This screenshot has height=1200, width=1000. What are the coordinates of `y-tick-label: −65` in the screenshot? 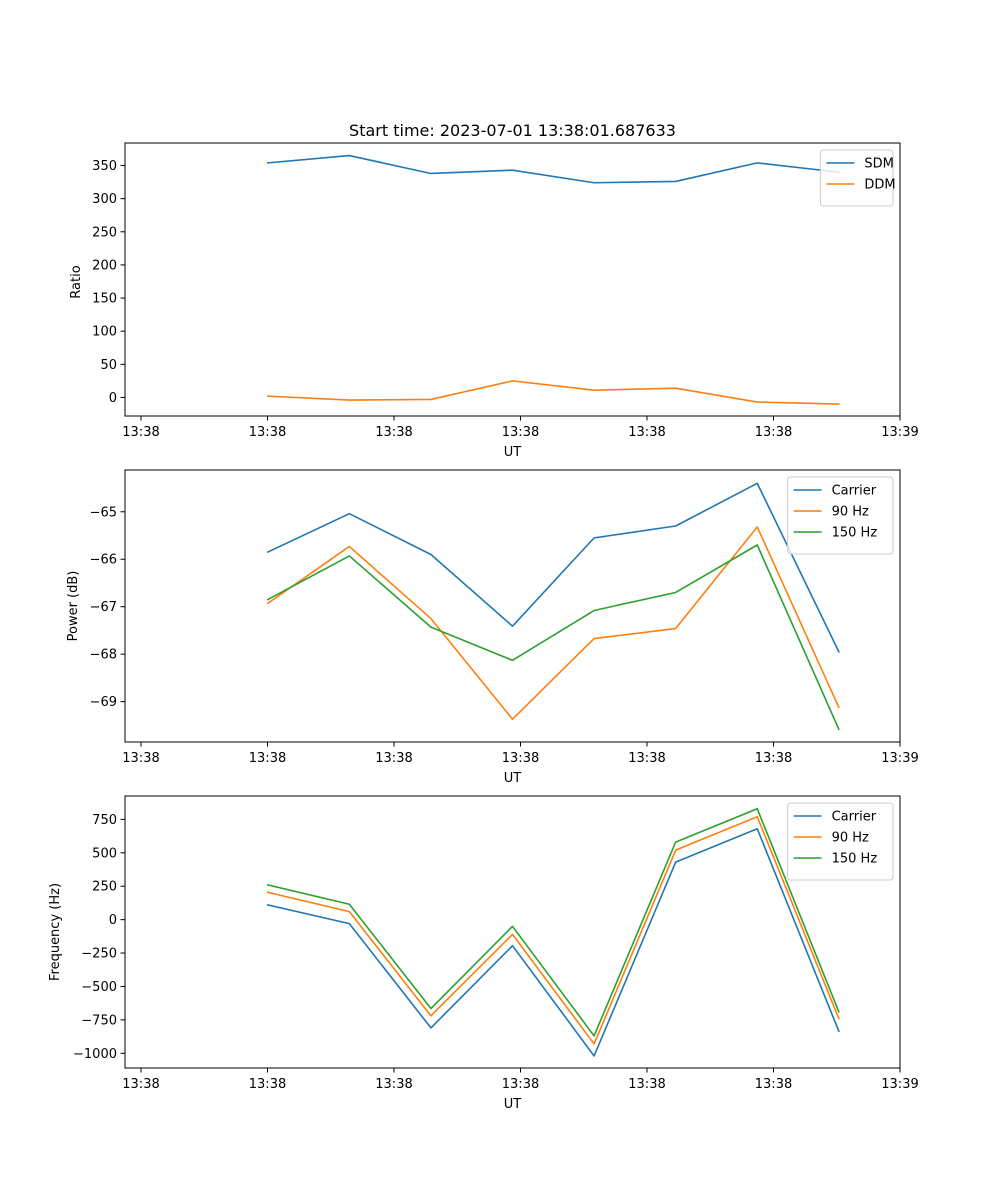 It's located at (103, 512).